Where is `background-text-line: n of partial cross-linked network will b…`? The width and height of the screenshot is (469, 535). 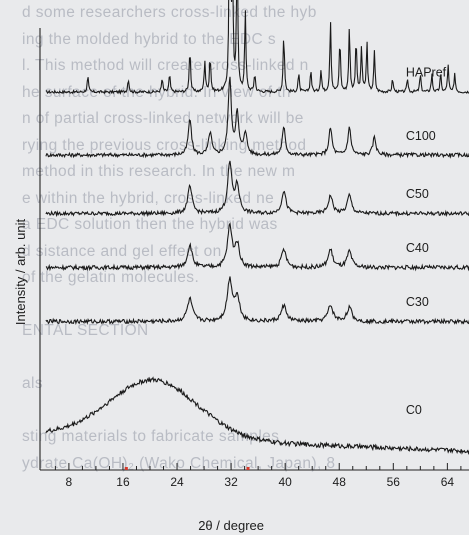 background-text-line: n of partial cross-linked network will b… is located at coordinates (163, 118).